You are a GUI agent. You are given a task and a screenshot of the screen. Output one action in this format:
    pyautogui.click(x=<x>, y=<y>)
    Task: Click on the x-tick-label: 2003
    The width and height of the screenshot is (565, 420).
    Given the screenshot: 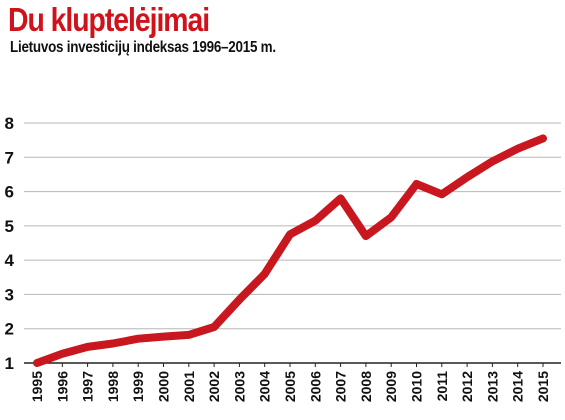 What is the action you would take?
    pyautogui.click(x=239, y=386)
    